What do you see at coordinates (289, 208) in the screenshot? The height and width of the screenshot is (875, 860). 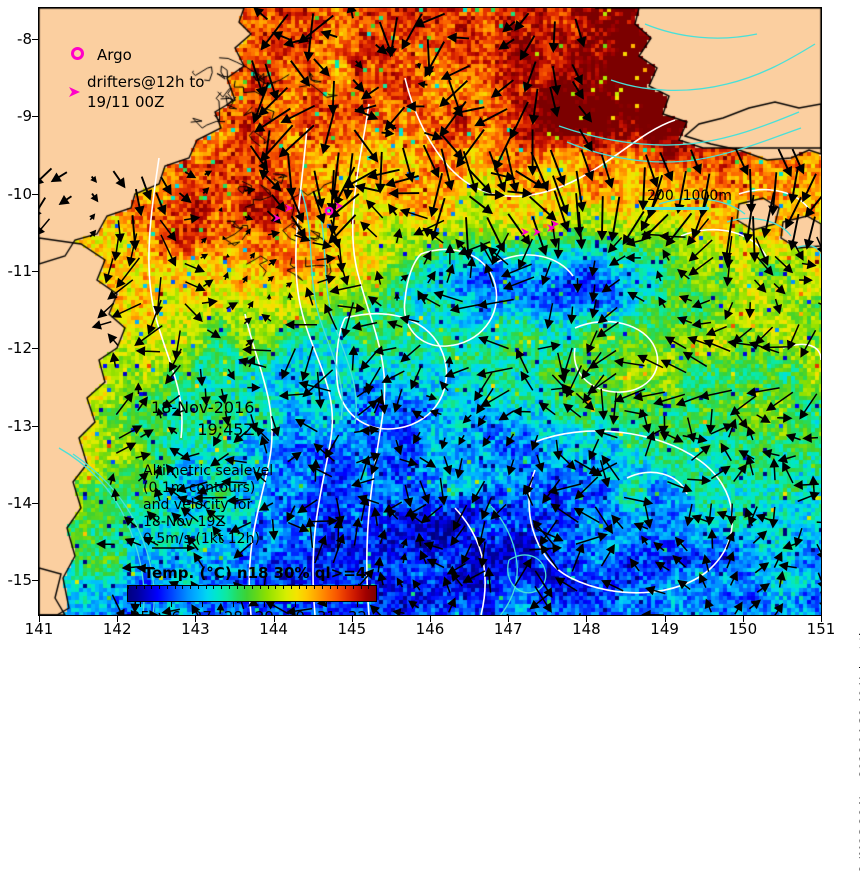 I see `drifter-marker` at bounding box center [289, 208].